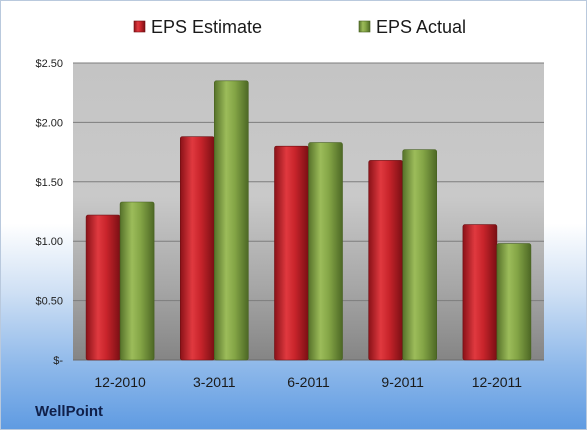  What do you see at coordinates (402, 382) in the screenshot?
I see `x-tick-label: 9-2011` at bounding box center [402, 382].